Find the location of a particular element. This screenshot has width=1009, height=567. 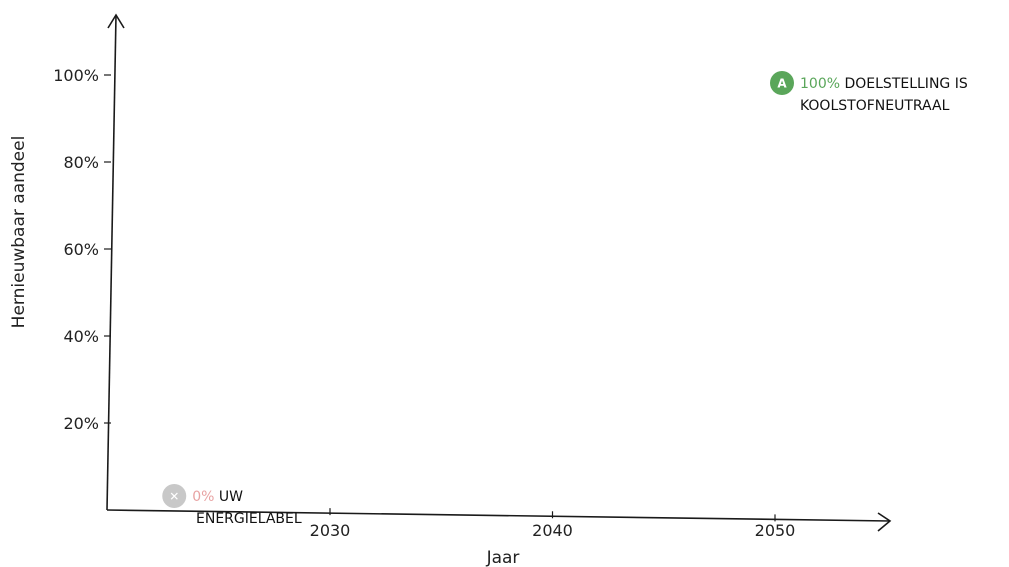

y-ticks: 20% 40% 60% 80% 100% is located at coordinates (82, 249).